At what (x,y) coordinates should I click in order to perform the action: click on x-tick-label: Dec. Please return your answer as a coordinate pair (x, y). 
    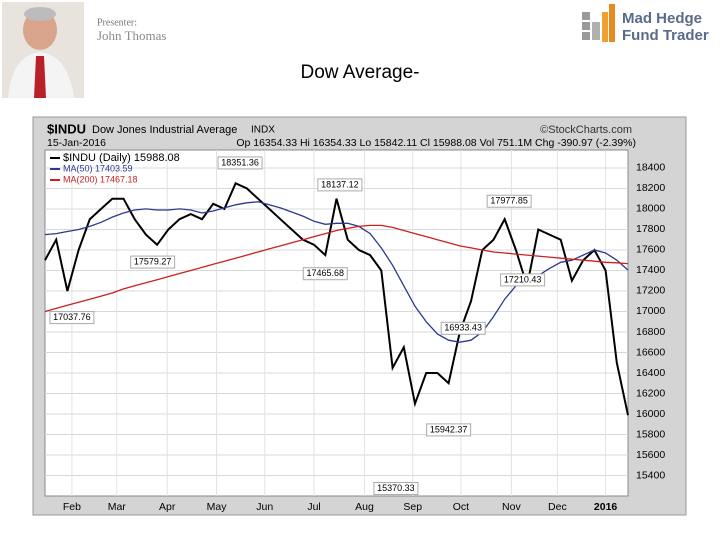
    Looking at the image, I should click on (557, 507).